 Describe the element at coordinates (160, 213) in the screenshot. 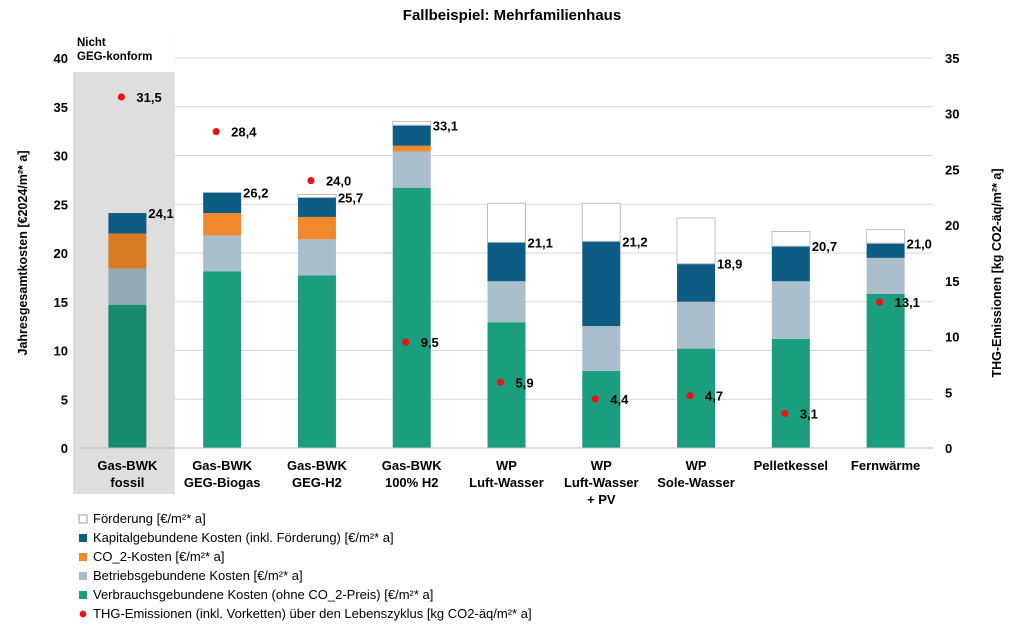

I see `total-label: 24,1` at that location.